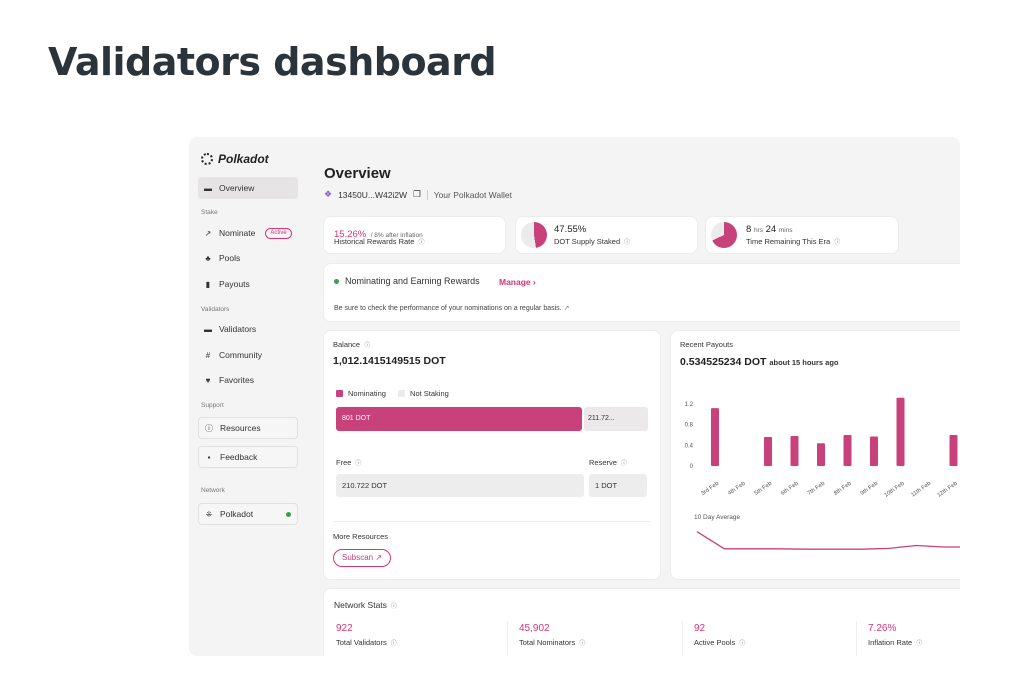 This screenshot has height=694, width=1024. What do you see at coordinates (606, 235) in the screenshot?
I see `supply-staked-card: 47.55% DOT Supply Staked ⓘ` at bounding box center [606, 235].